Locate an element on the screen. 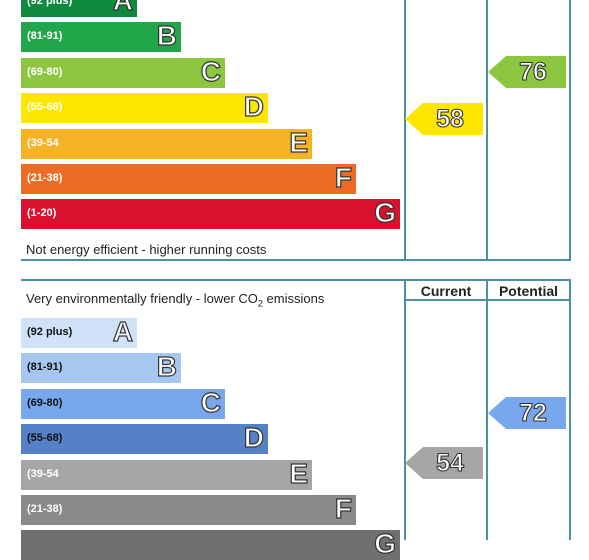 This screenshot has height=560, width=589. current-rating-marker: 58 is located at coordinates (444, 119).